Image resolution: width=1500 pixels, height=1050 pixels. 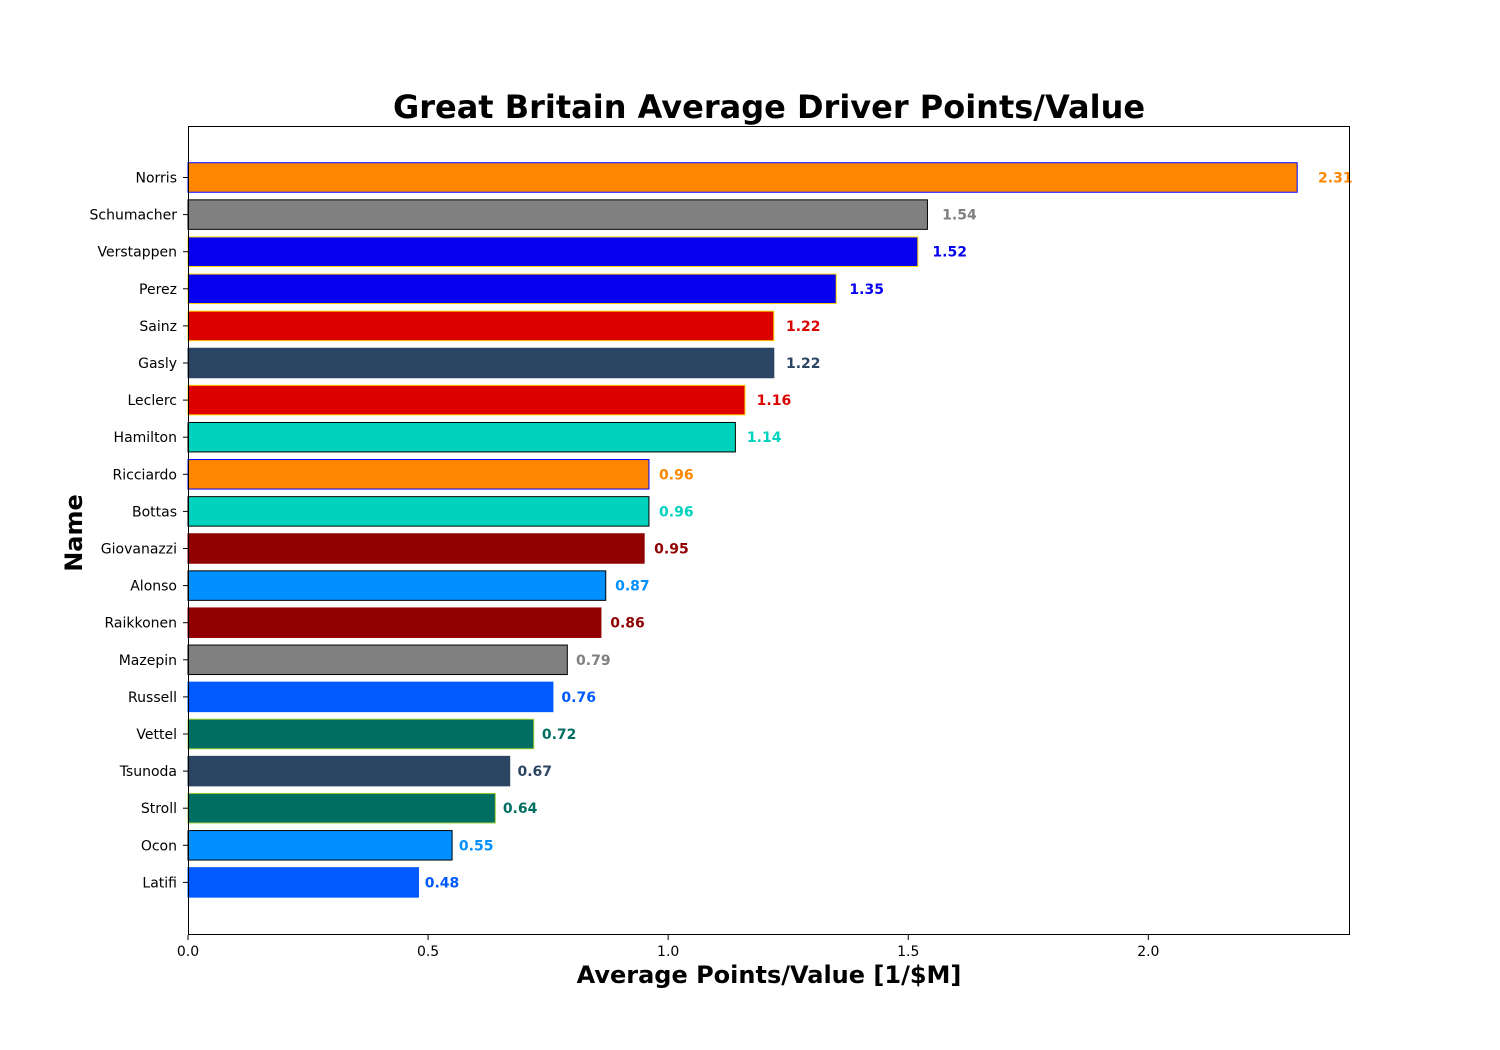 What do you see at coordinates (769, 975) in the screenshot?
I see `x-axis-label: Average Points/Value [1/$M]` at bounding box center [769, 975].